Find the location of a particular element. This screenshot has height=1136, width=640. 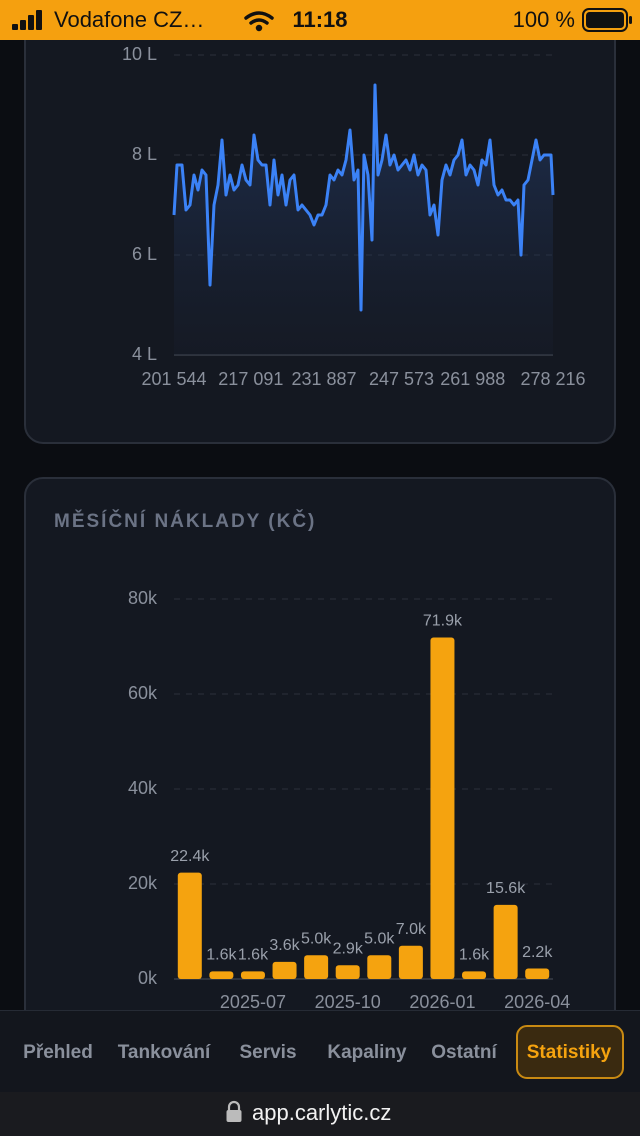

wifi-icon is located at coordinates (259, 21).